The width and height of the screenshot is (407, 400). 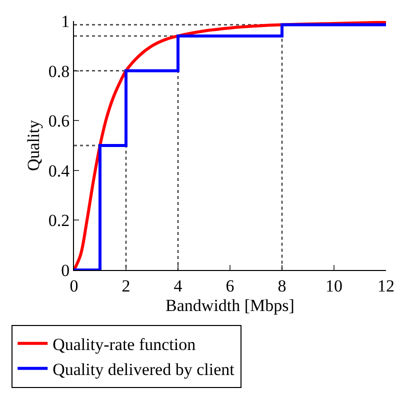 What do you see at coordinates (65, 21) in the screenshot?
I see `y-tick-label: 1` at bounding box center [65, 21].